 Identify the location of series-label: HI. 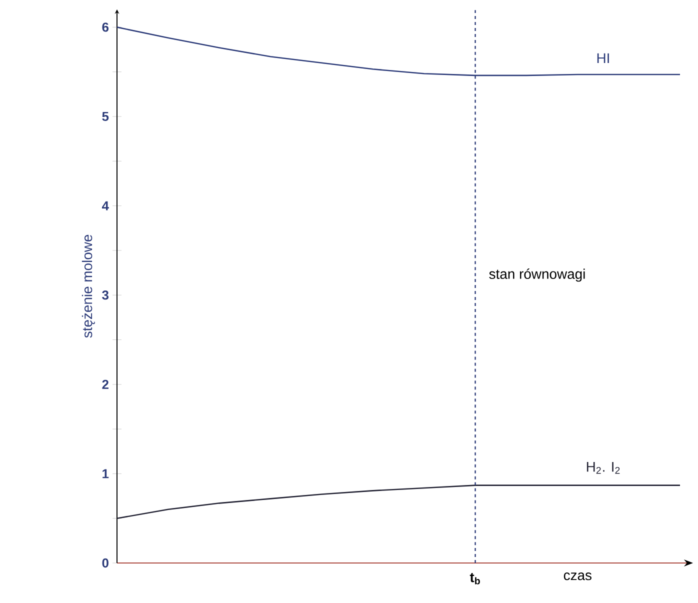
(603, 58).